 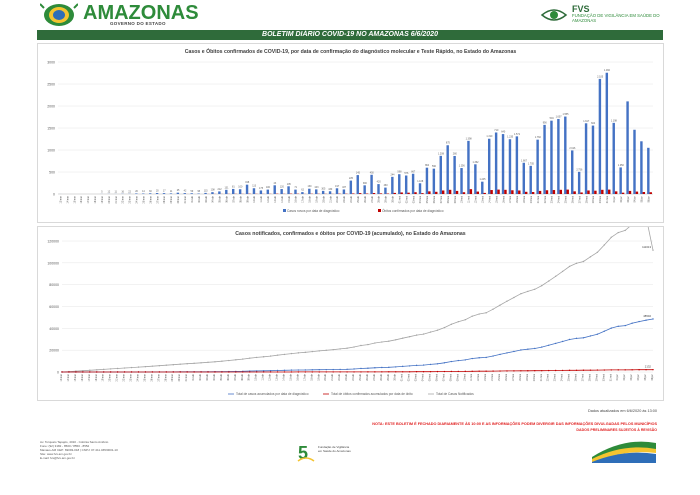 What do you see at coordinates (199, 199) in the screenshot?
I see `x-tick-label: 02/abr` at bounding box center [199, 199].